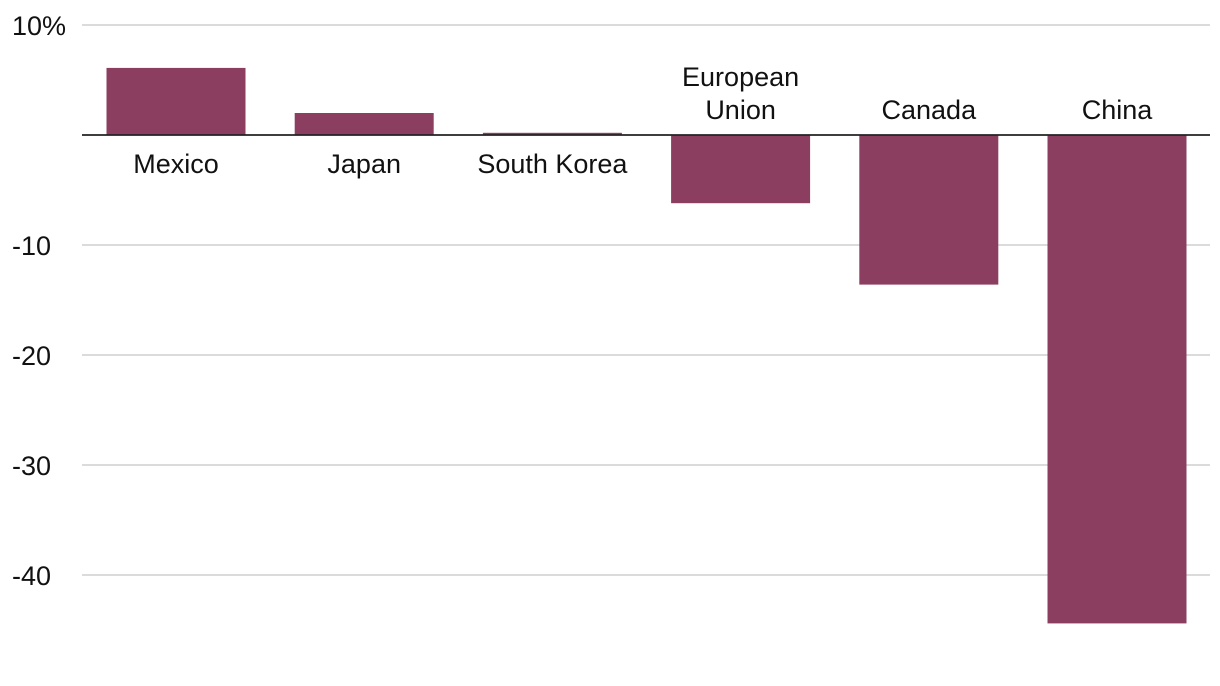 The width and height of the screenshot is (1220, 686). Describe the element at coordinates (31, 466) in the screenshot. I see `y-tick-label: -30` at that location.